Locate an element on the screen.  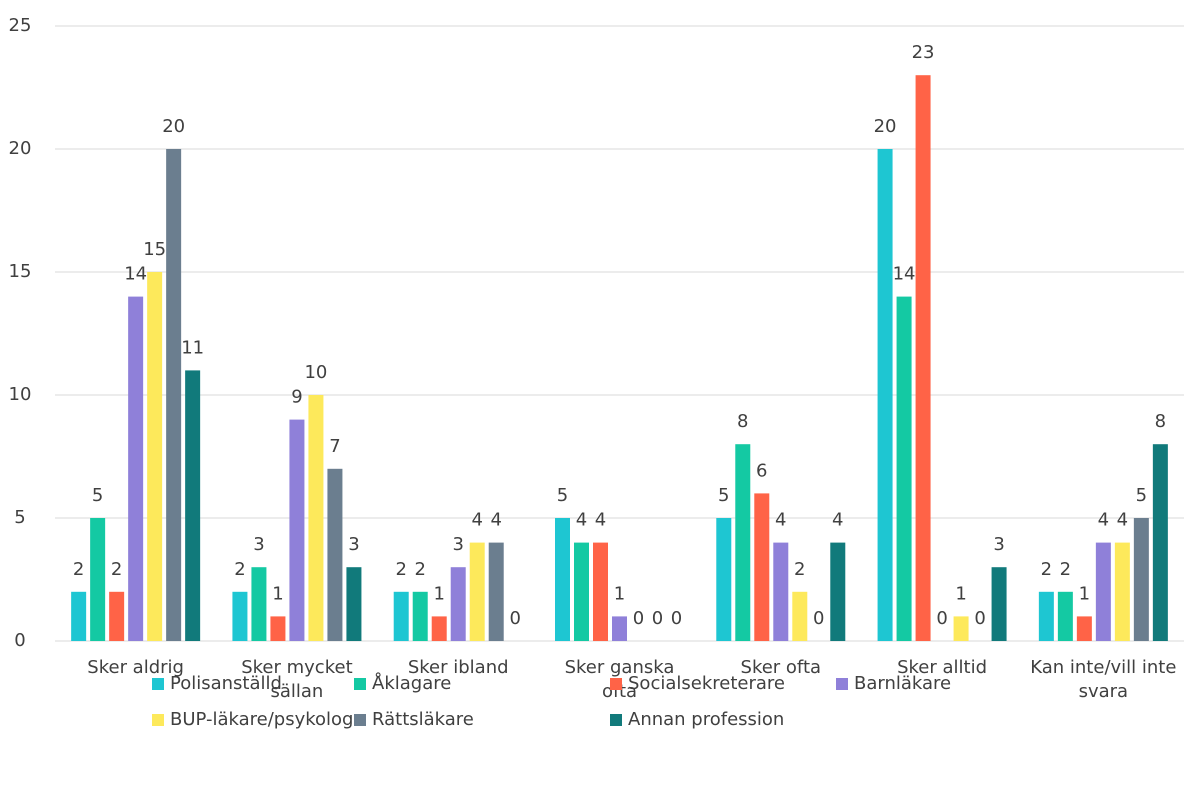
y-tick-label: 20 is located at coordinates (20, 148).